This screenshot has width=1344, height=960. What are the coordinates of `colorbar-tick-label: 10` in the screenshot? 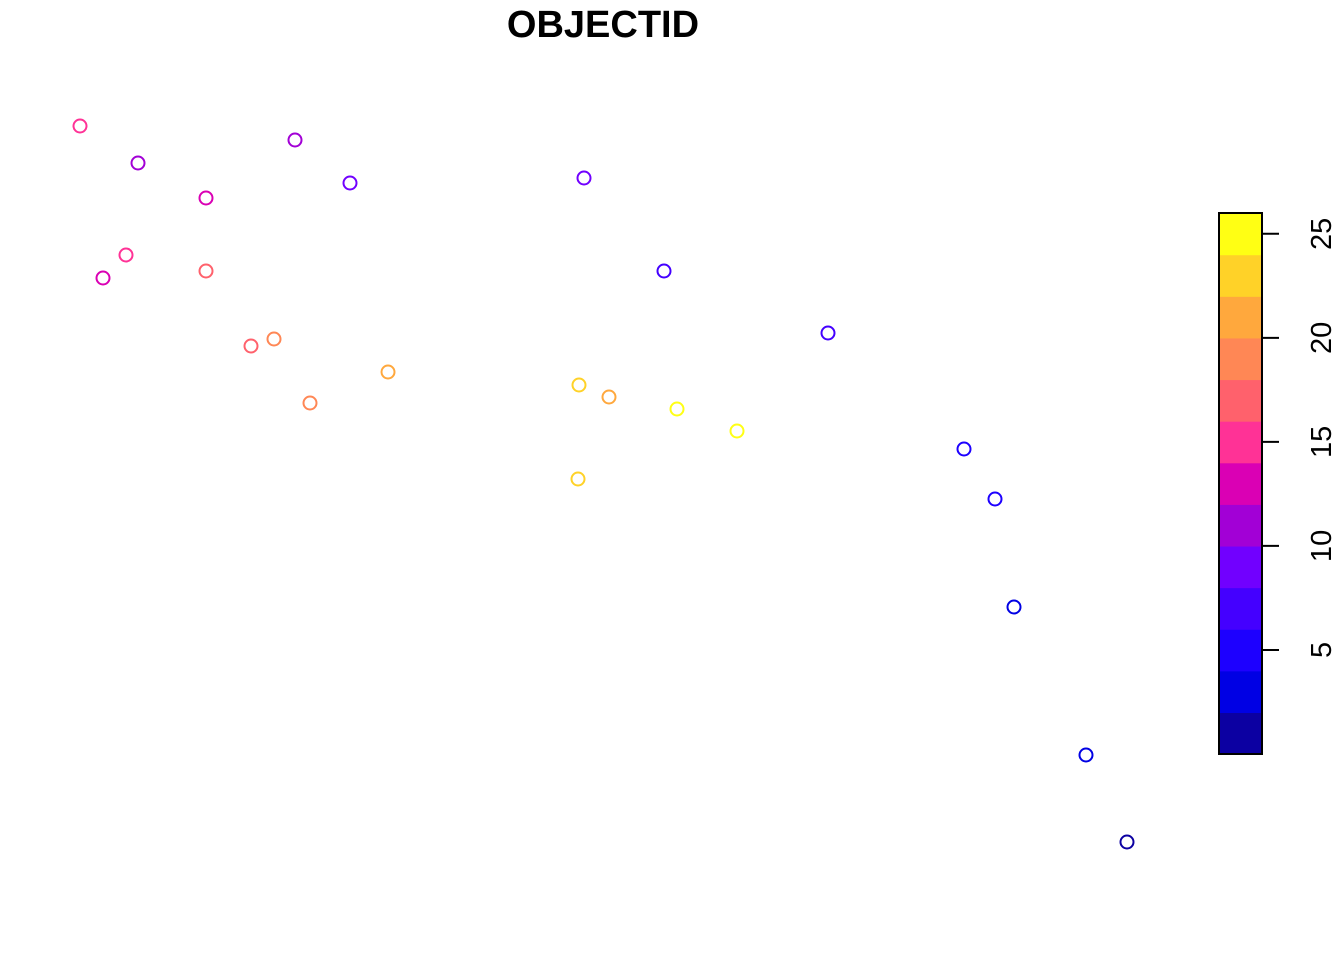 It's located at (1322, 546).